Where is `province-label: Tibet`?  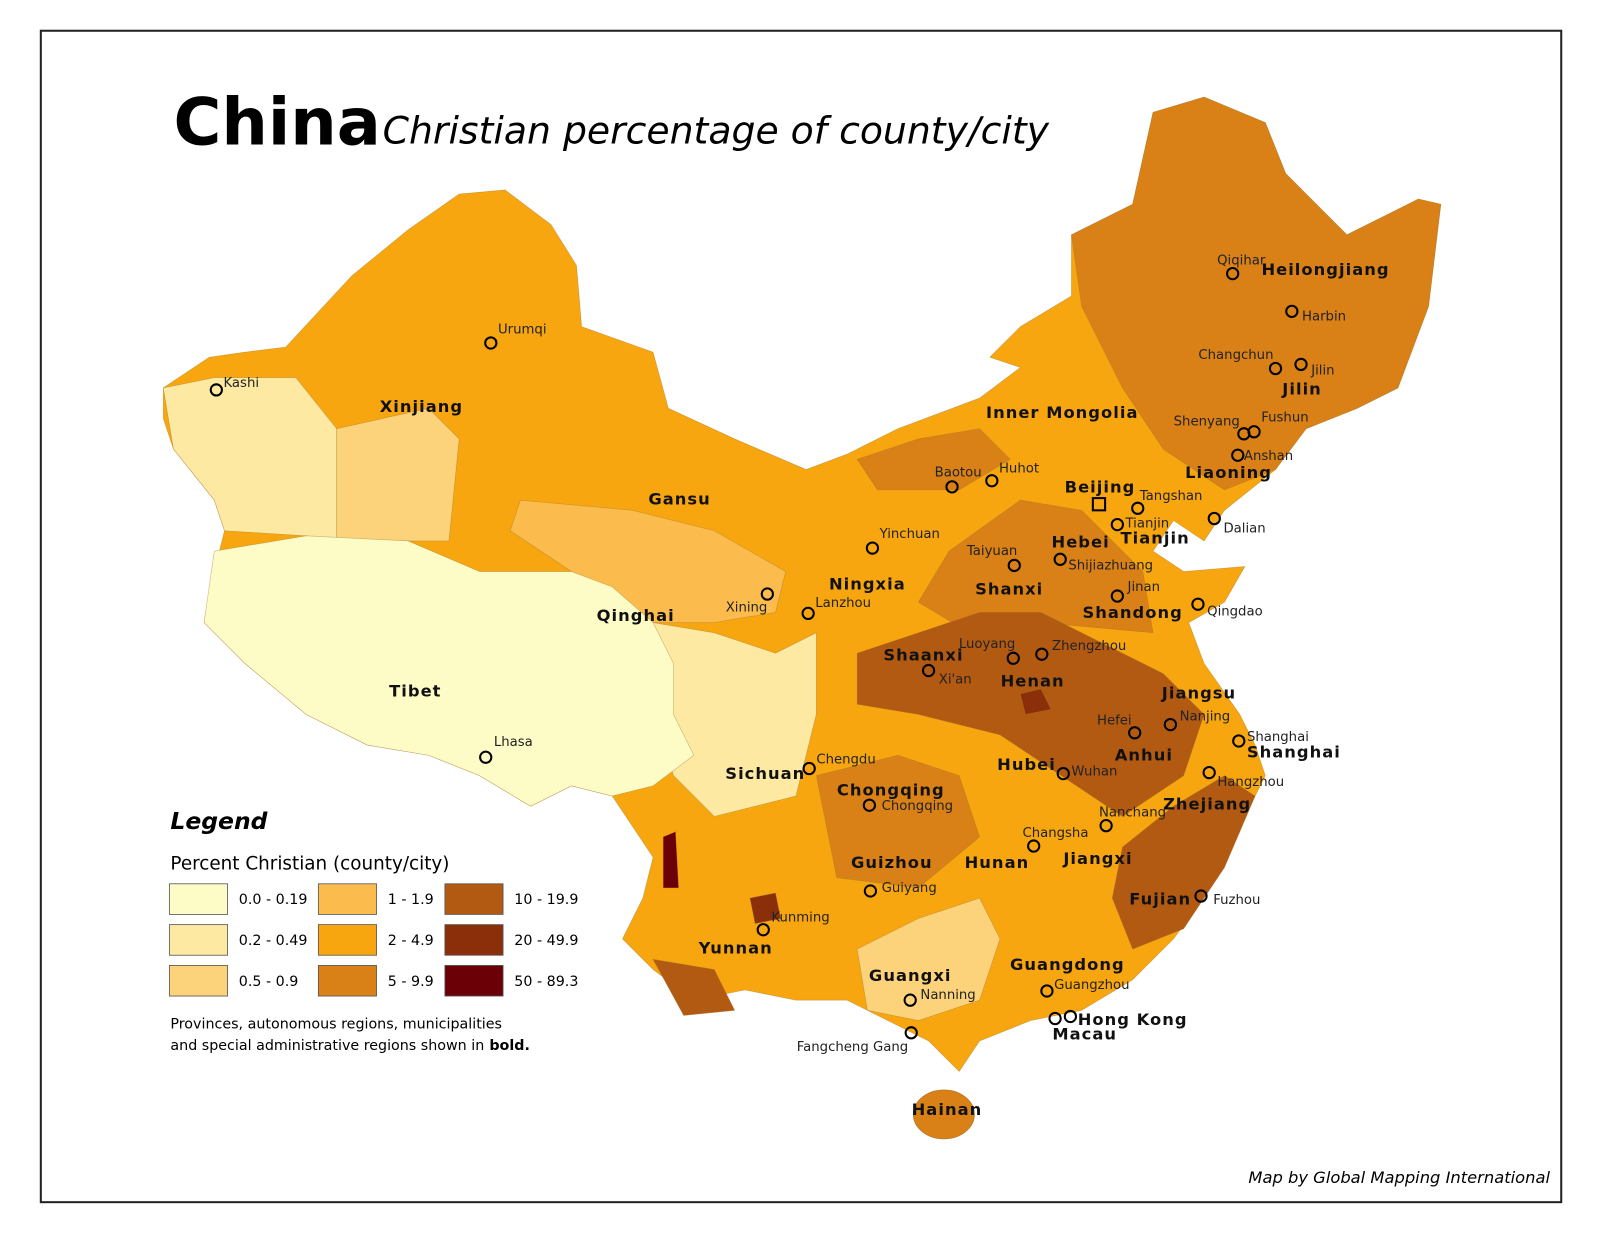
province-label: Tibet is located at coordinates (415, 690).